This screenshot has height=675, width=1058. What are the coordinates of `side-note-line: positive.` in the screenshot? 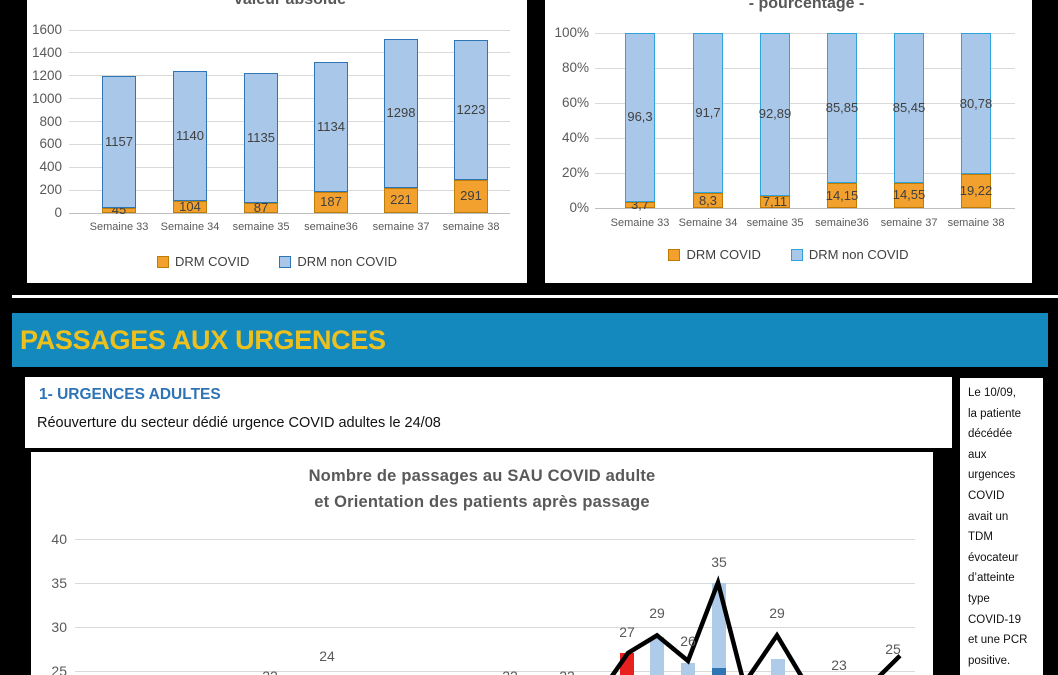 It's located at (989, 660).